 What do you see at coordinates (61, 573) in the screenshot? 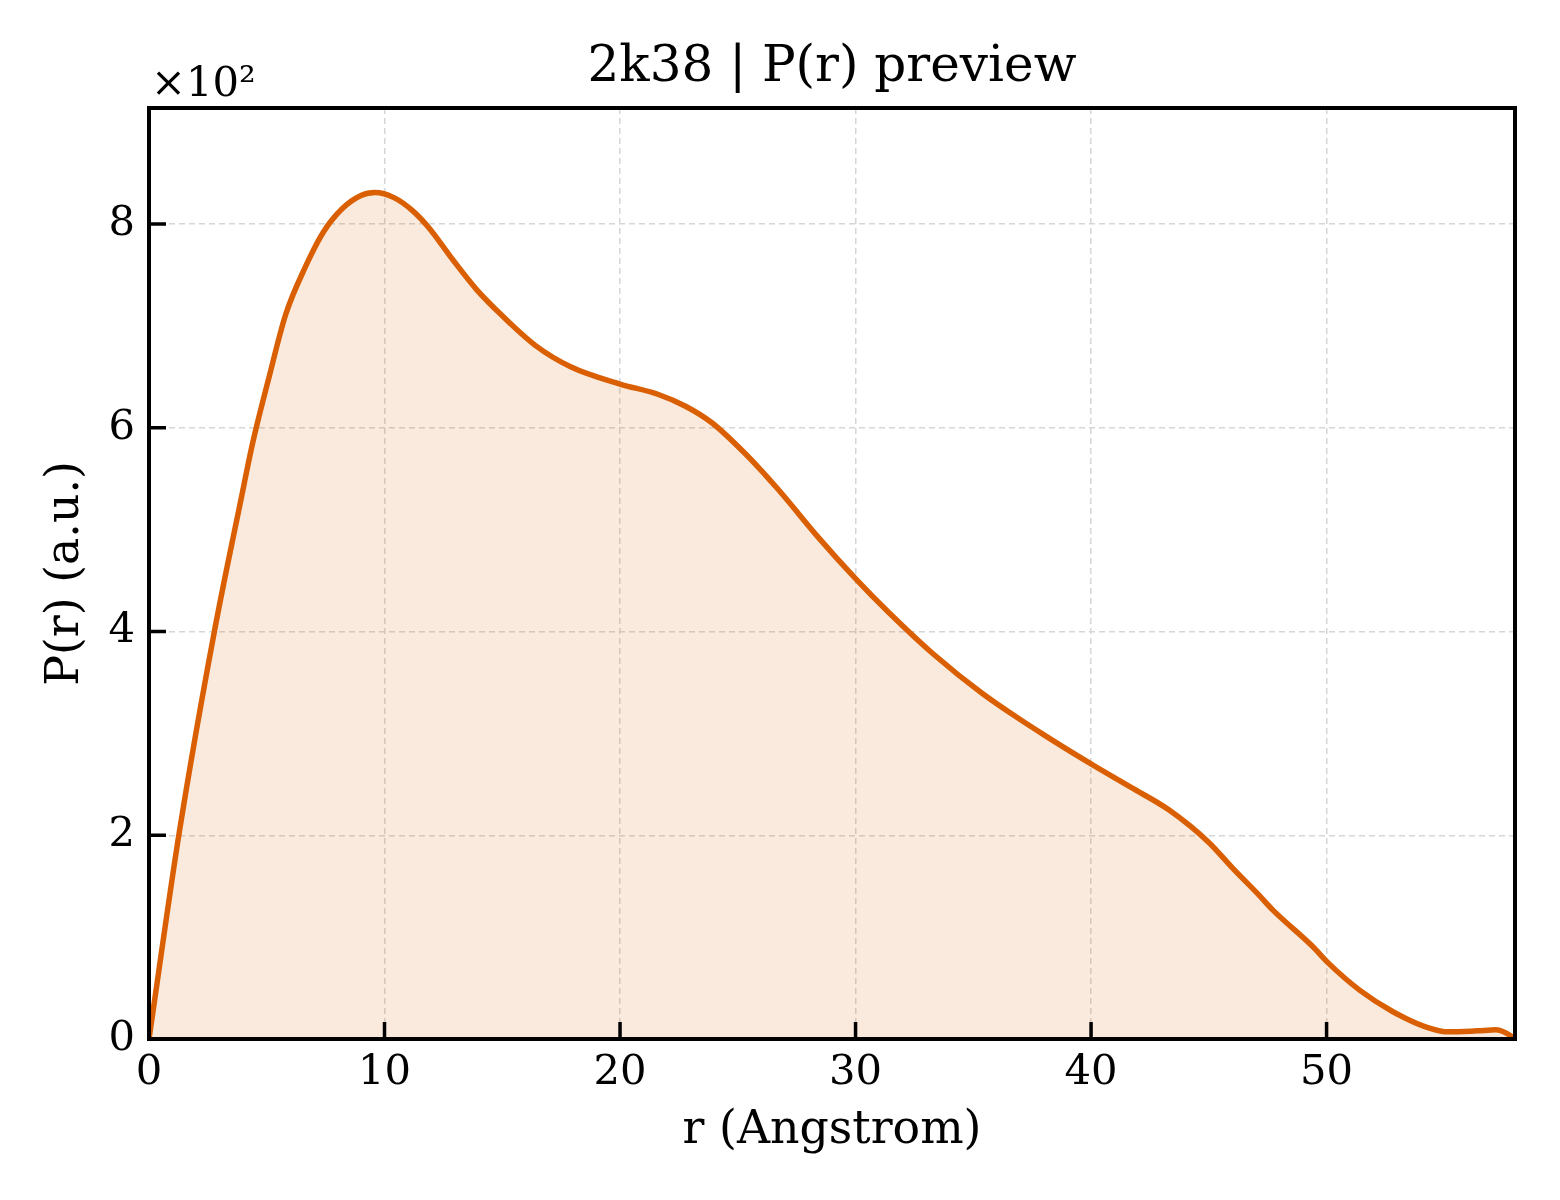
I see `y-axis-title: P(r) (a.u.)` at bounding box center [61, 573].